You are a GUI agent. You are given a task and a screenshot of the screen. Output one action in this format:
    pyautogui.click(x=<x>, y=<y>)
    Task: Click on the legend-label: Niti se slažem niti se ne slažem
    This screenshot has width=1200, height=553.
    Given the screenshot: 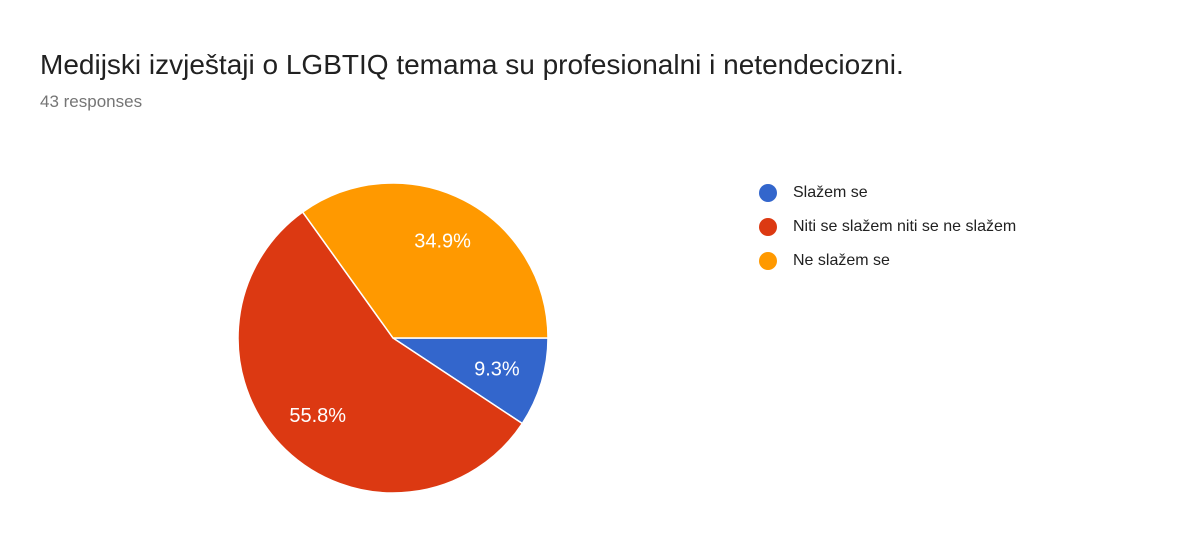 What is the action you would take?
    pyautogui.click(x=905, y=226)
    